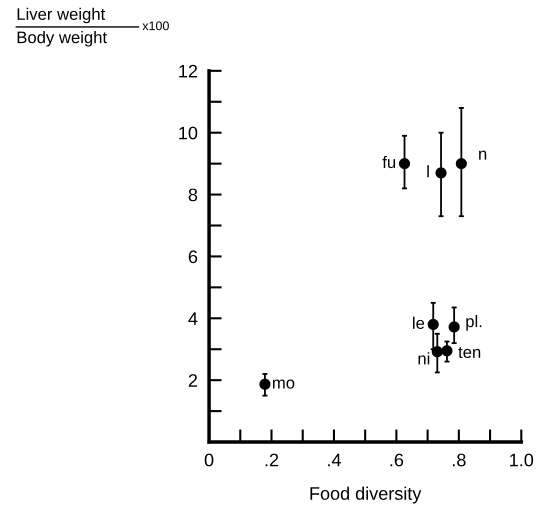 This screenshot has height=517, width=543. I want to click on y-tick-label: 2, so click(193, 380).